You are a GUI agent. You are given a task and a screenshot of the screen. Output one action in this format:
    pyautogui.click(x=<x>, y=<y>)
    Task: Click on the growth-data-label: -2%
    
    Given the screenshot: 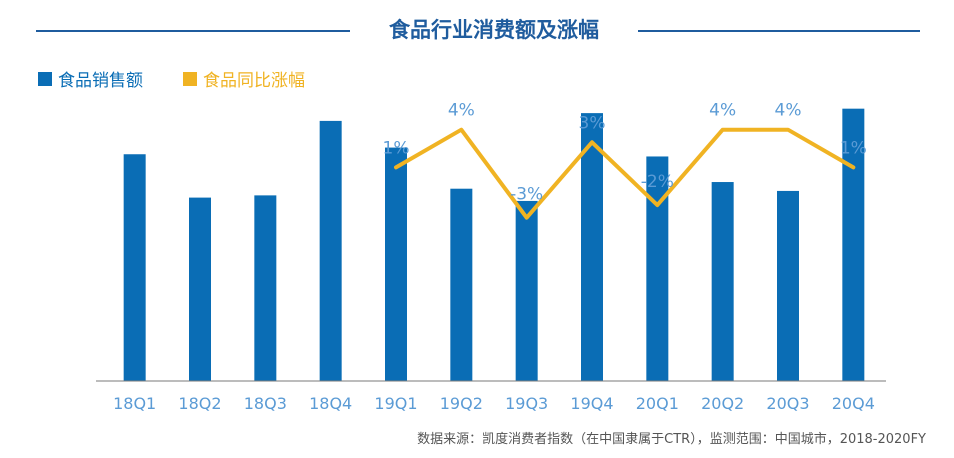 What is the action you would take?
    pyautogui.click(x=657, y=182)
    